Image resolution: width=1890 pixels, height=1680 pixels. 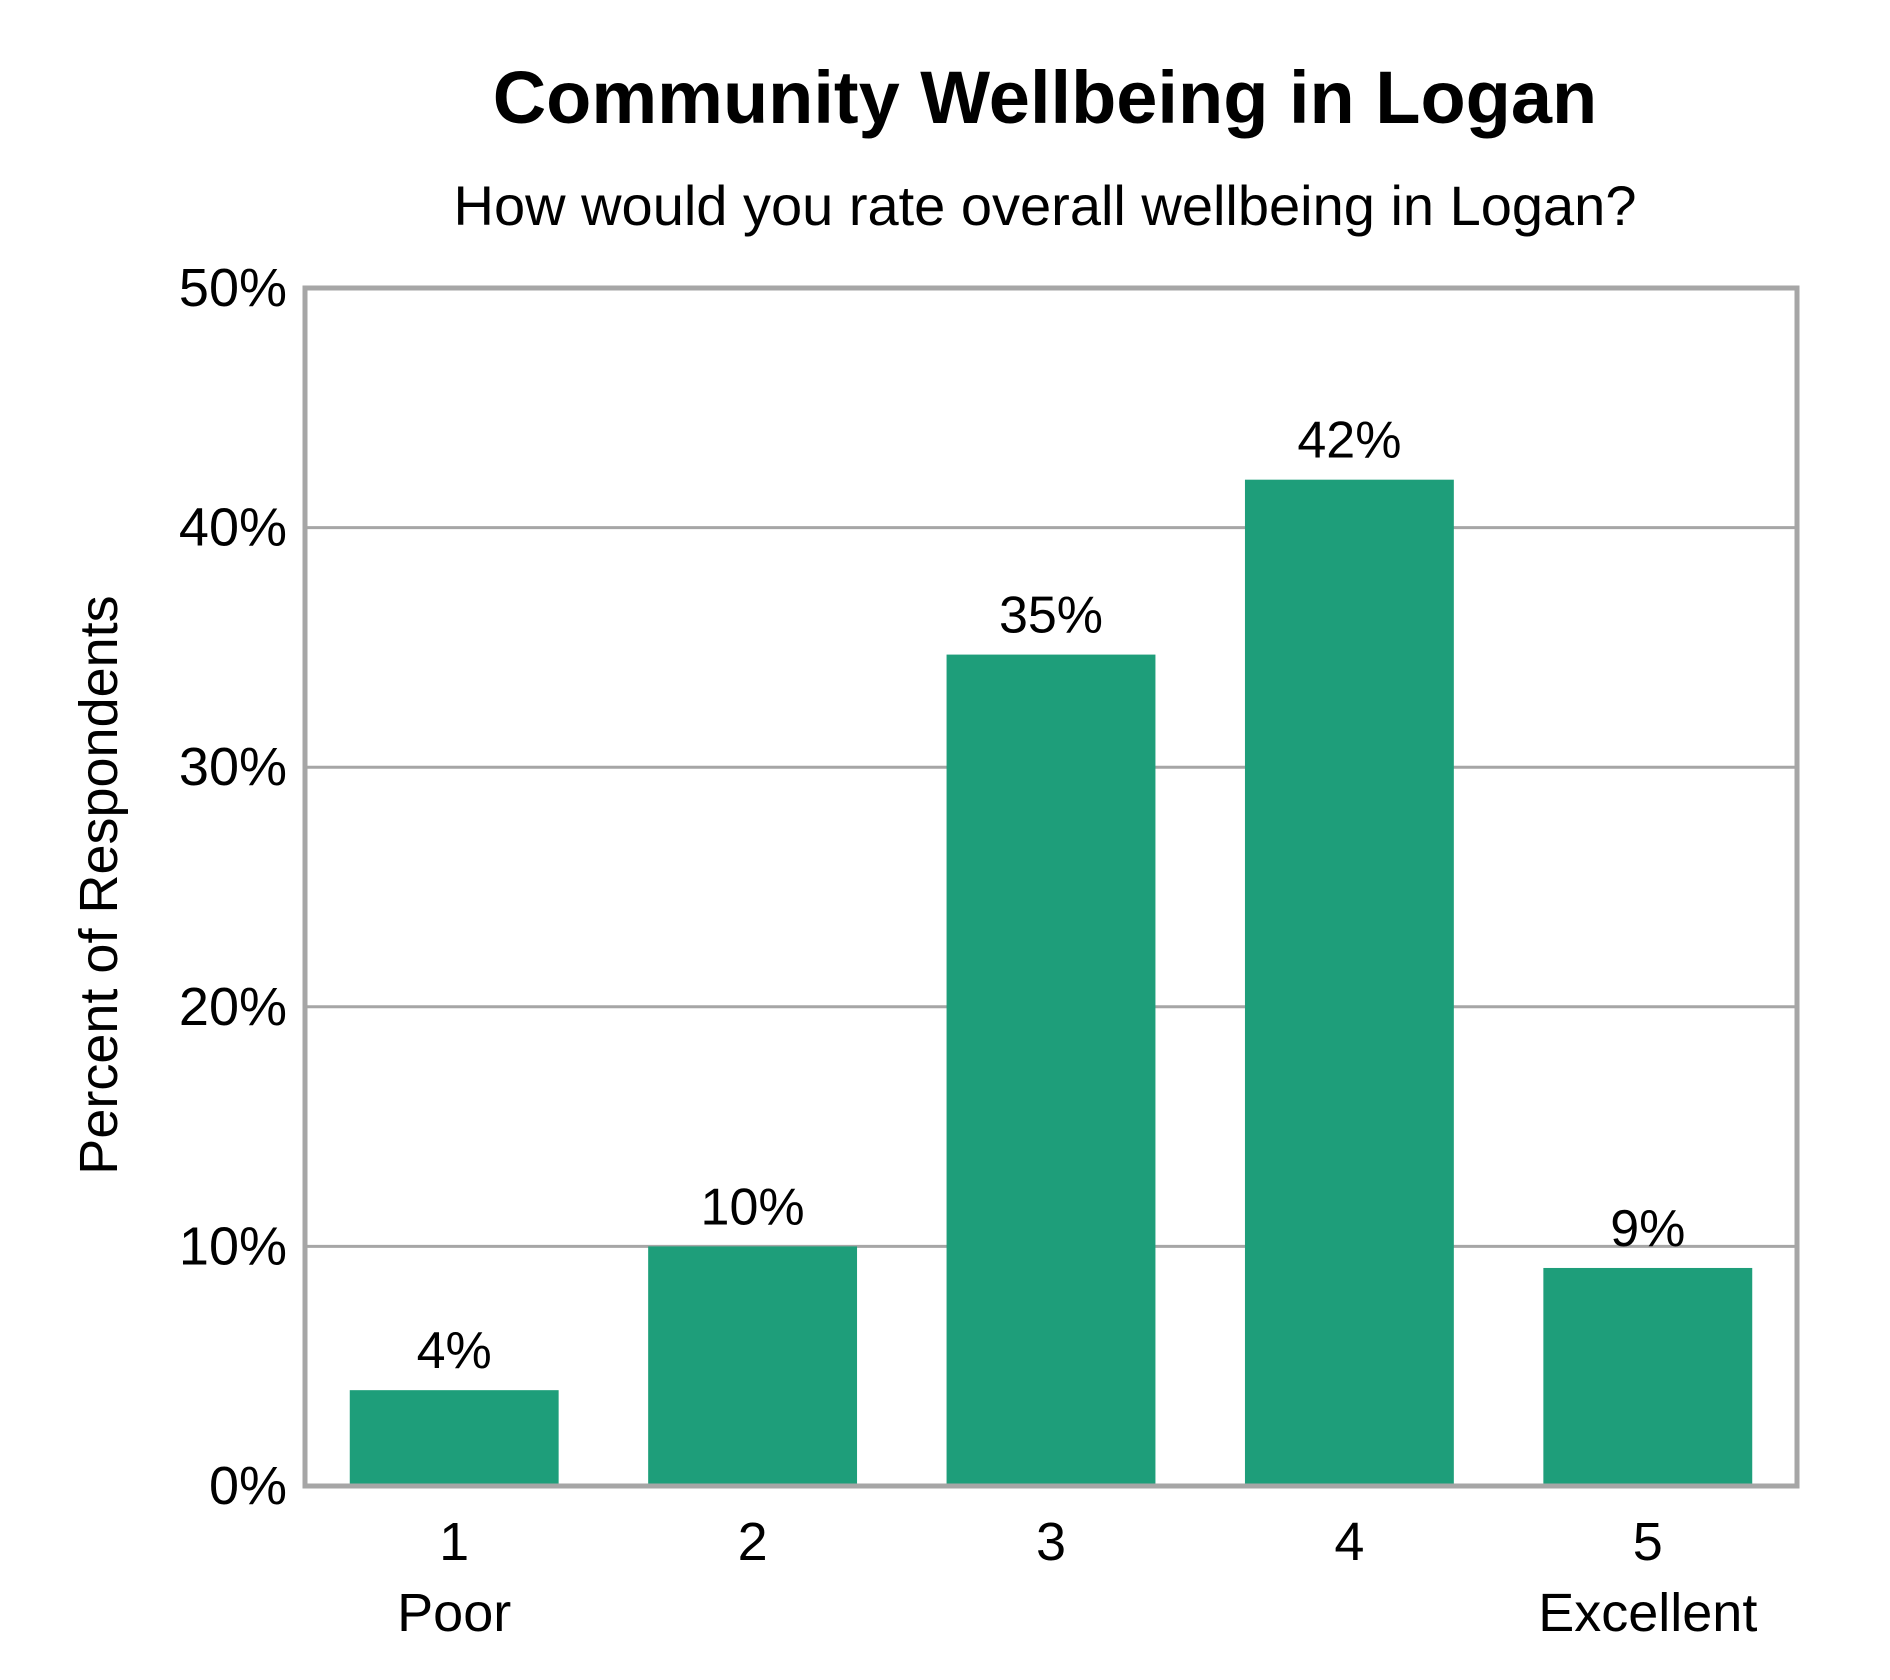 What do you see at coordinates (454, 1613) in the screenshot?
I see `x-tick-sublabel: Poor` at bounding box center [454, 1613].